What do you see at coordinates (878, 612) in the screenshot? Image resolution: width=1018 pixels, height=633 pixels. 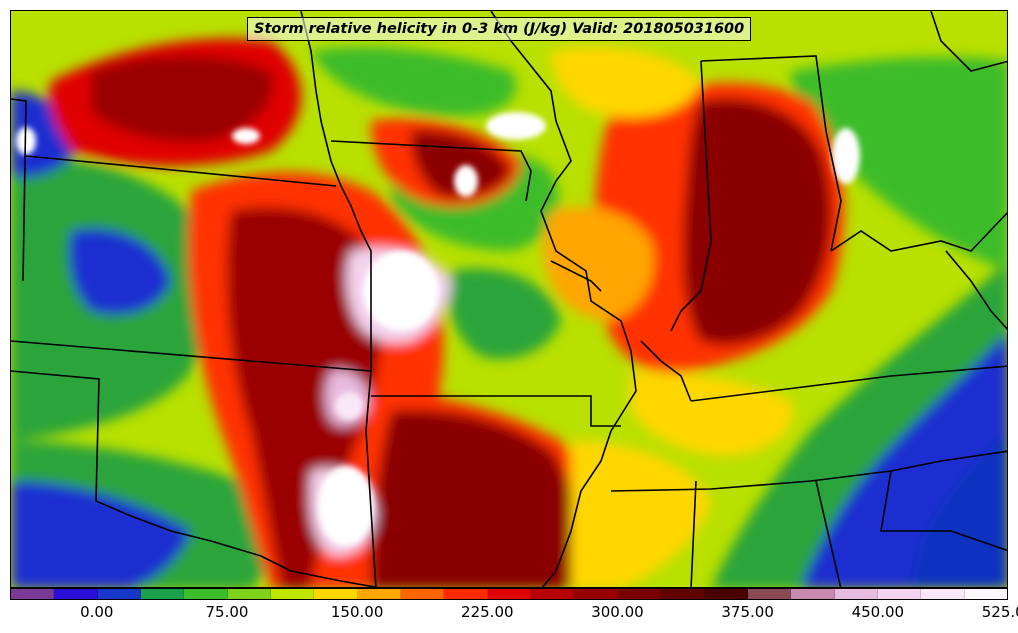 I see `colorbar-tick-label: 450.00` at bounding box center [878, 612].